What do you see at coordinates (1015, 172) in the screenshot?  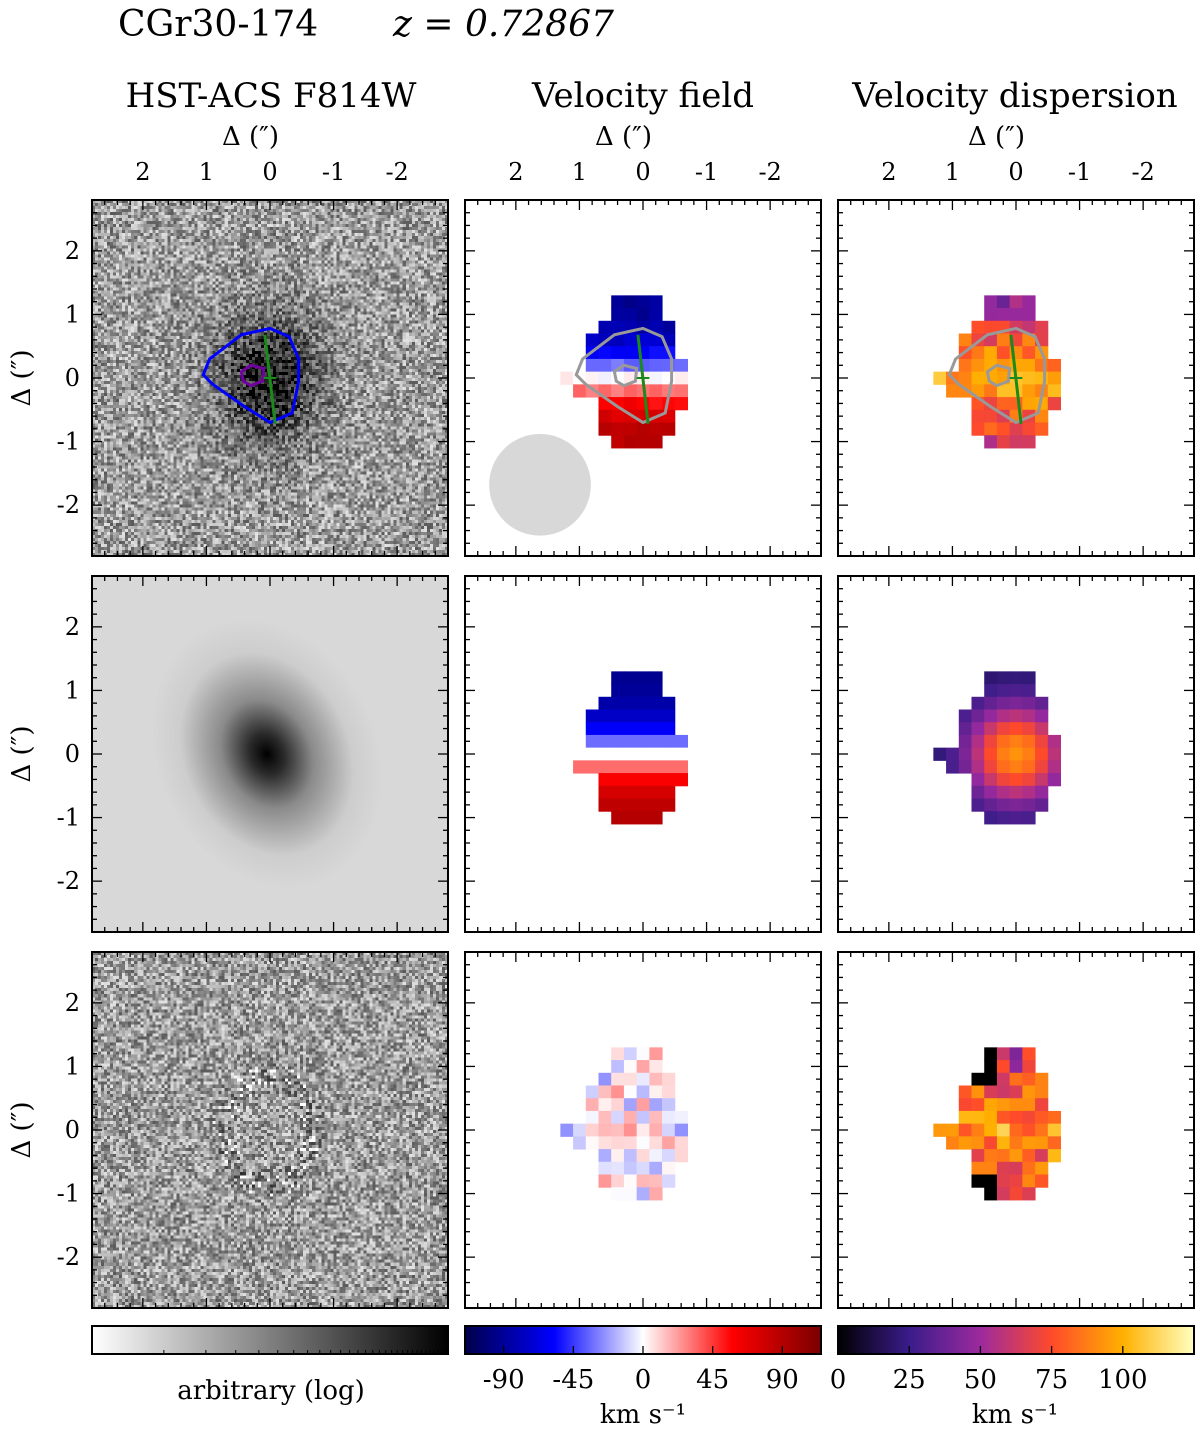 I see `x-tick-label: 0` at bounding box center [1015, 172].